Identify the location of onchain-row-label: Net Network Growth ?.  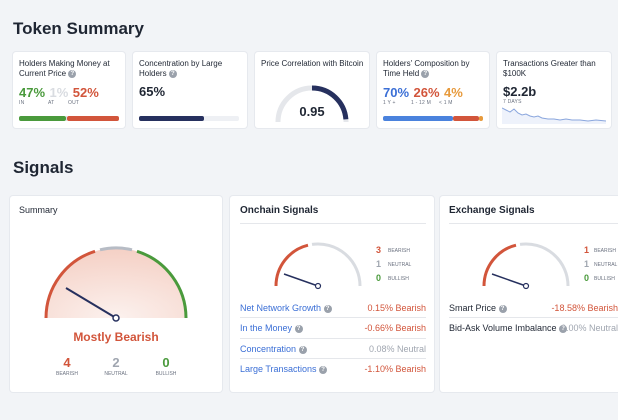
(286, 308).